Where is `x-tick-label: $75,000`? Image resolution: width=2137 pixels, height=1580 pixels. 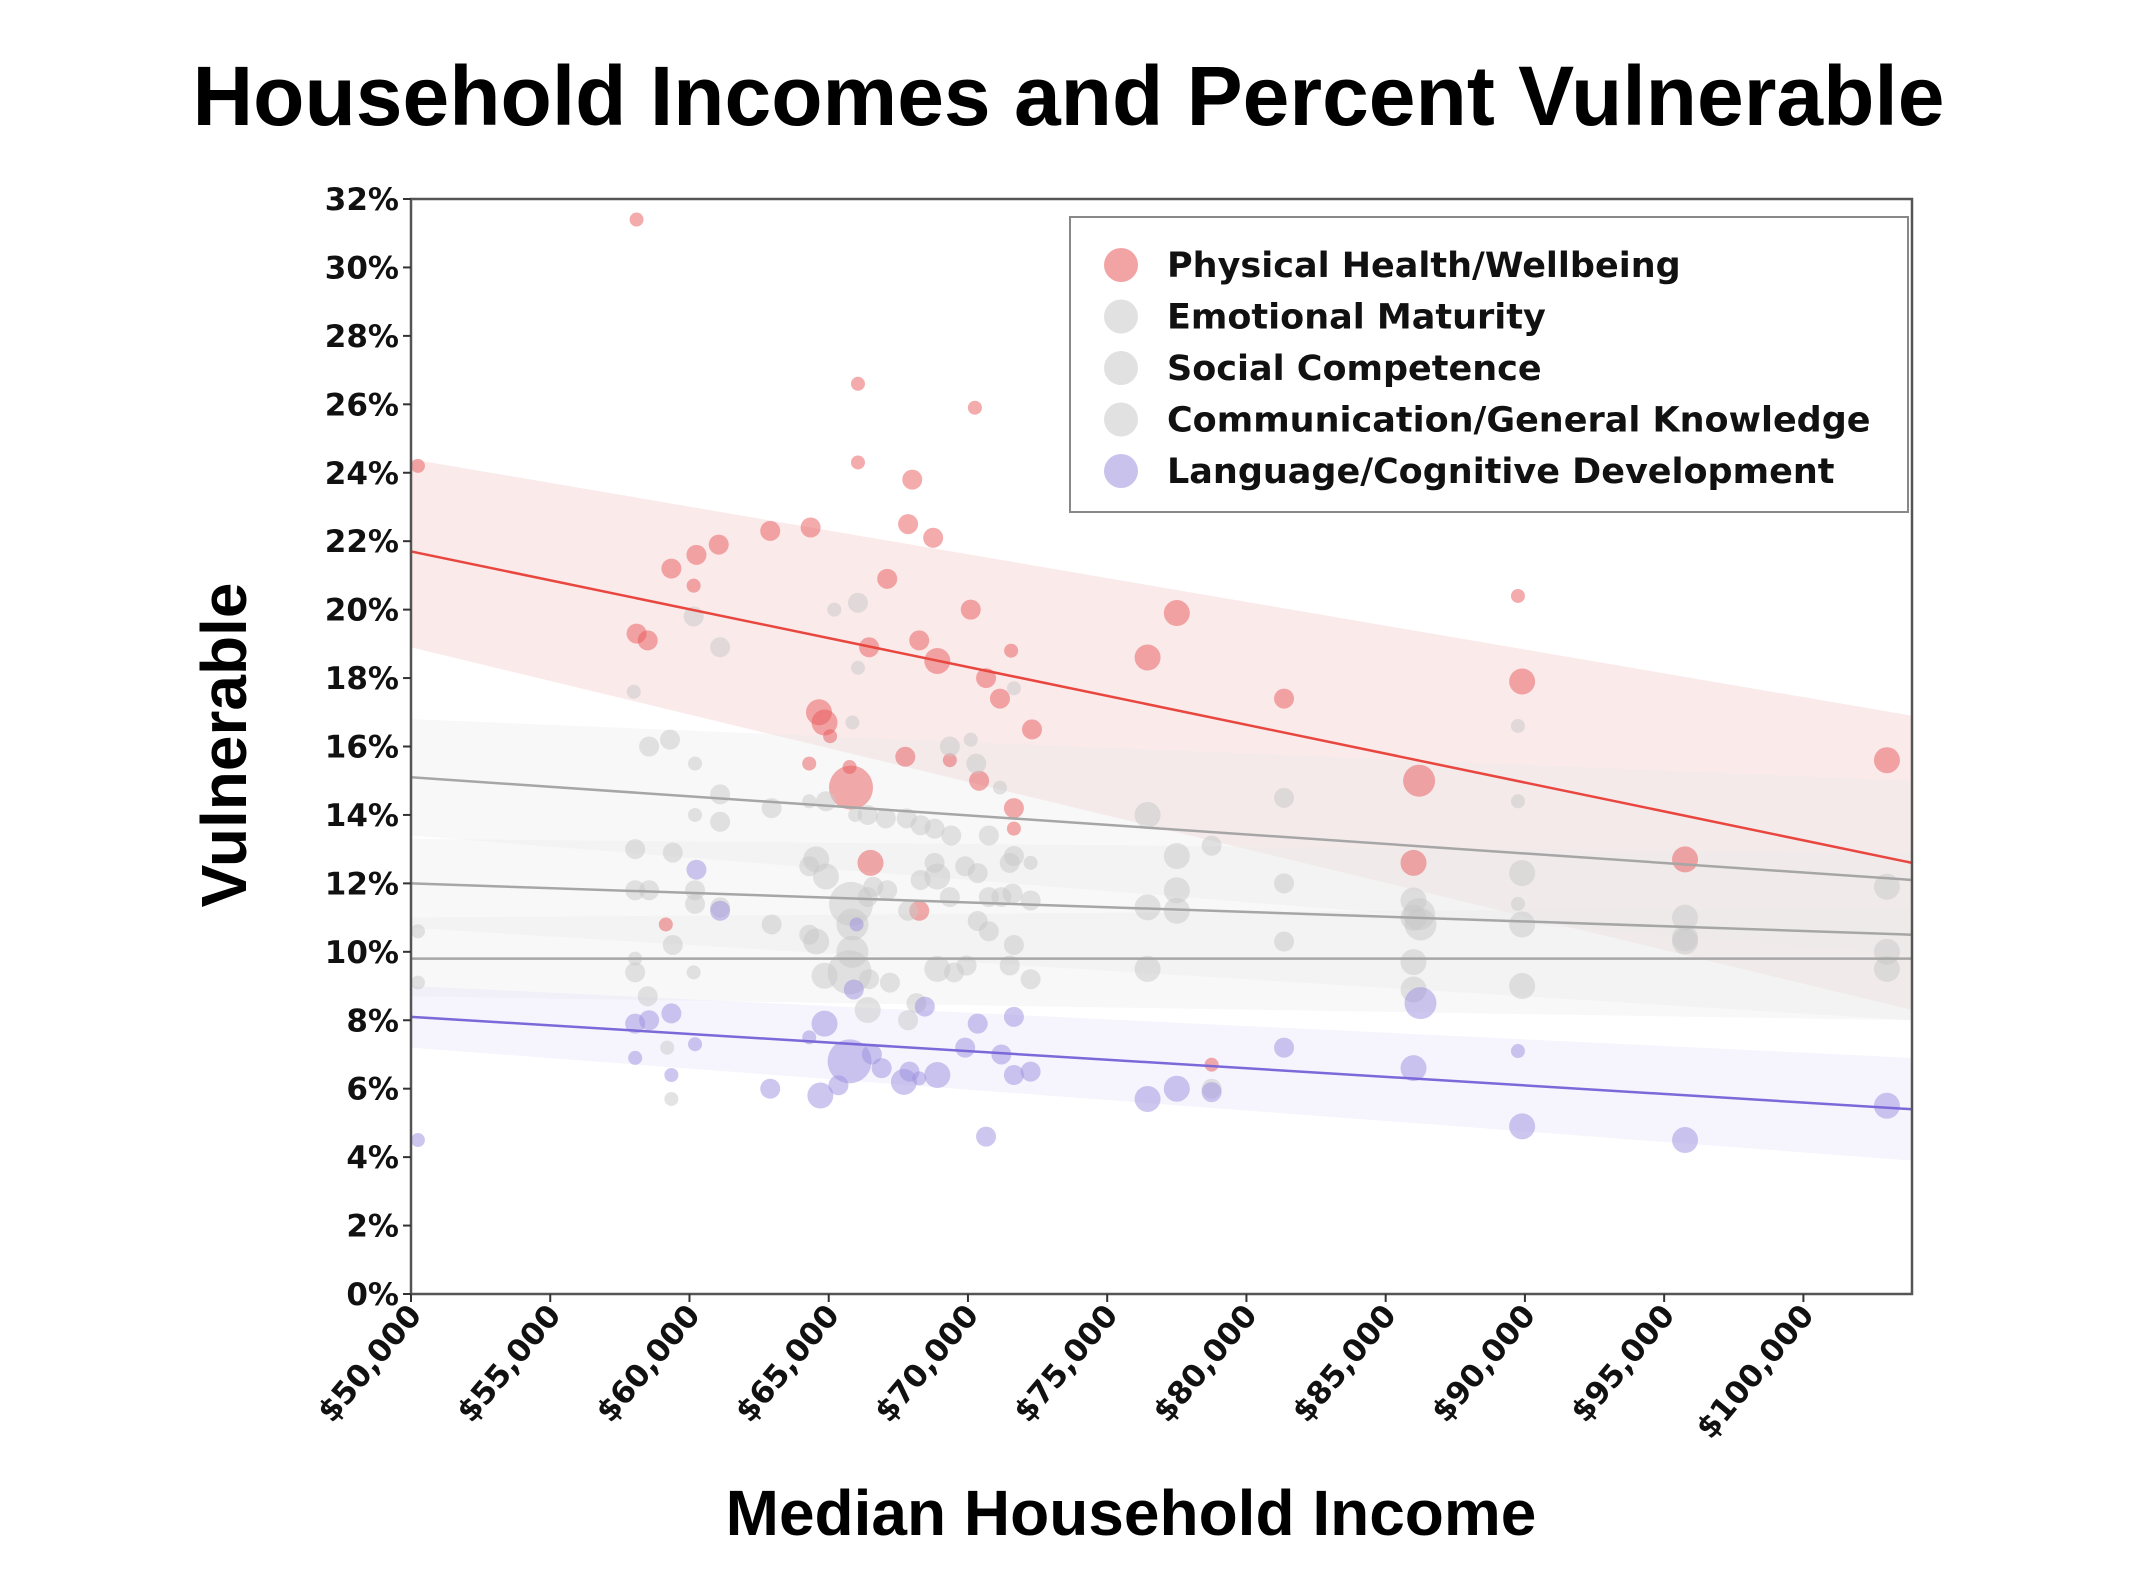
x-tick-label: $75,000 is located at coordinates (1066, 1363).